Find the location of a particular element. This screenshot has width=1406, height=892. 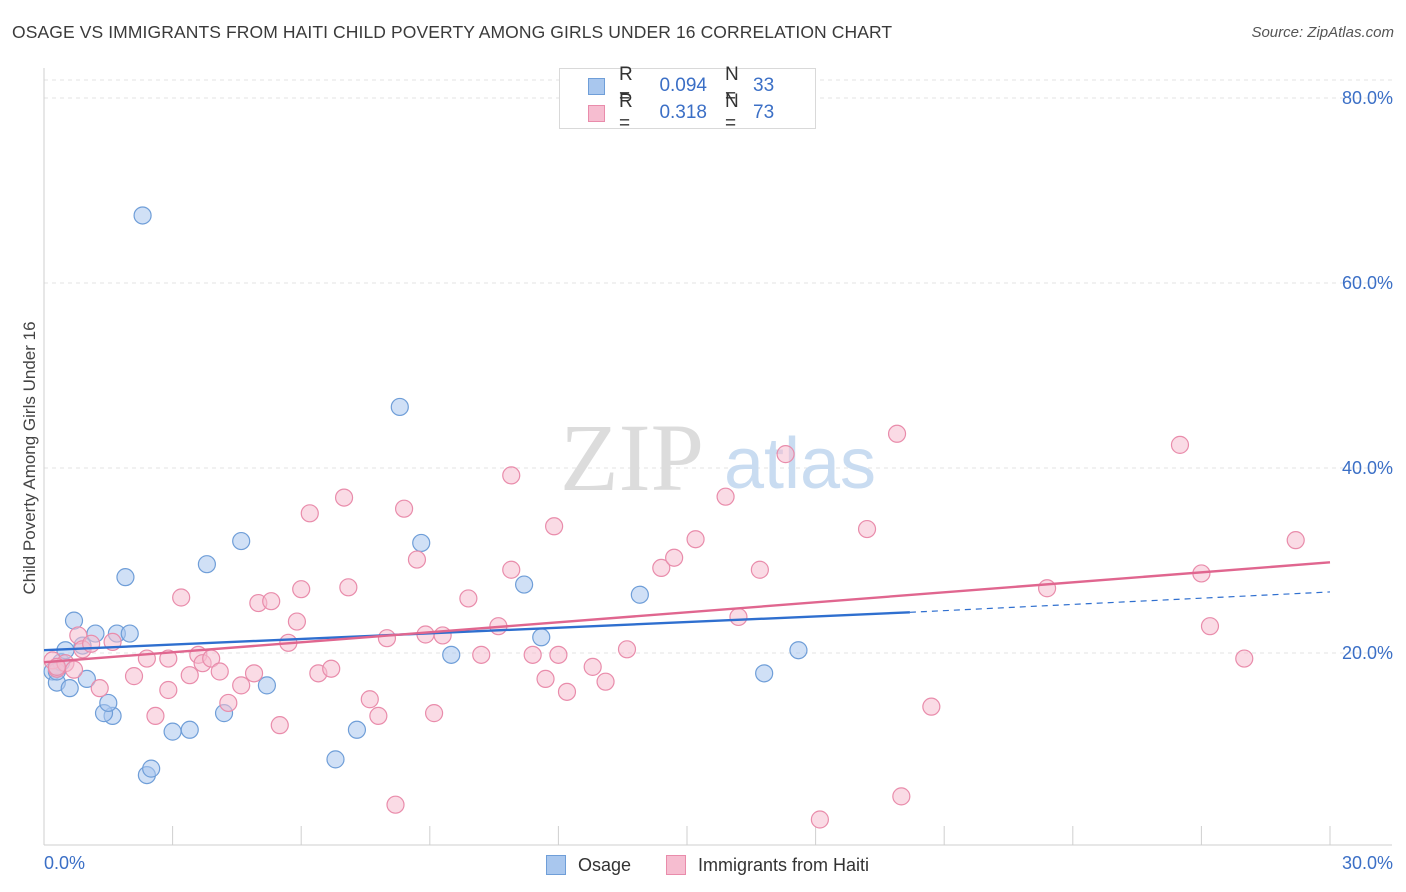

trend-line-haiti is located at coordinates (687, 612).